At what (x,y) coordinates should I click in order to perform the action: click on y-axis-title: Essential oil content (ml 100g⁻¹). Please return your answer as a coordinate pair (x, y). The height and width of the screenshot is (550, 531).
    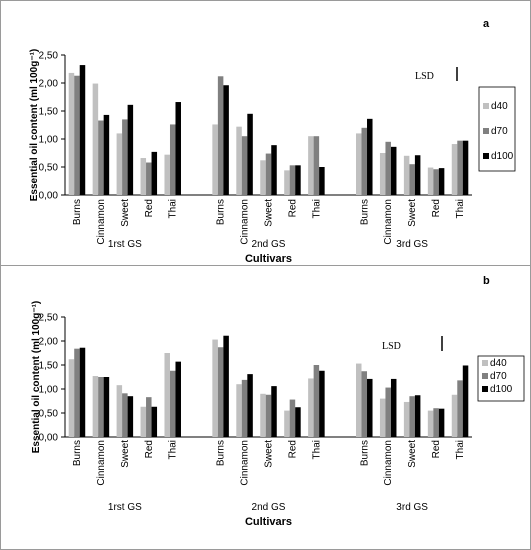
    Looking at the image, I should click on (36, 377).